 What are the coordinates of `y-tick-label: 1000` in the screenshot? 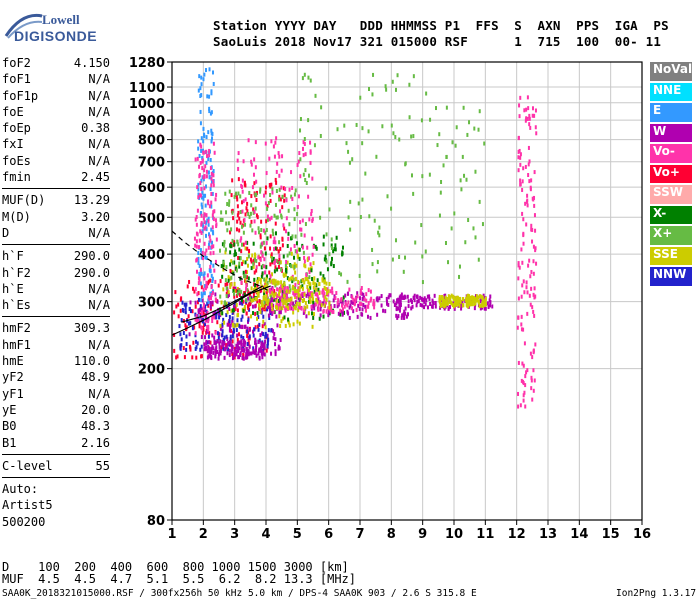 It's located at (147, 104).